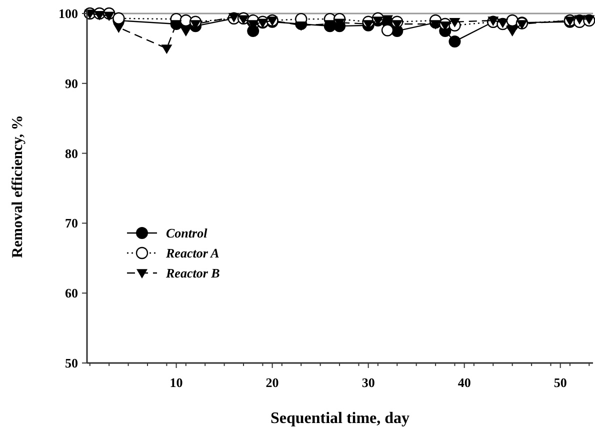 The width and height of the screenshot is (595, 429). What do you see at coordinates (187, 233) in the screenshot?
I see `legend-label: Control` at bounding box center [187, 233].